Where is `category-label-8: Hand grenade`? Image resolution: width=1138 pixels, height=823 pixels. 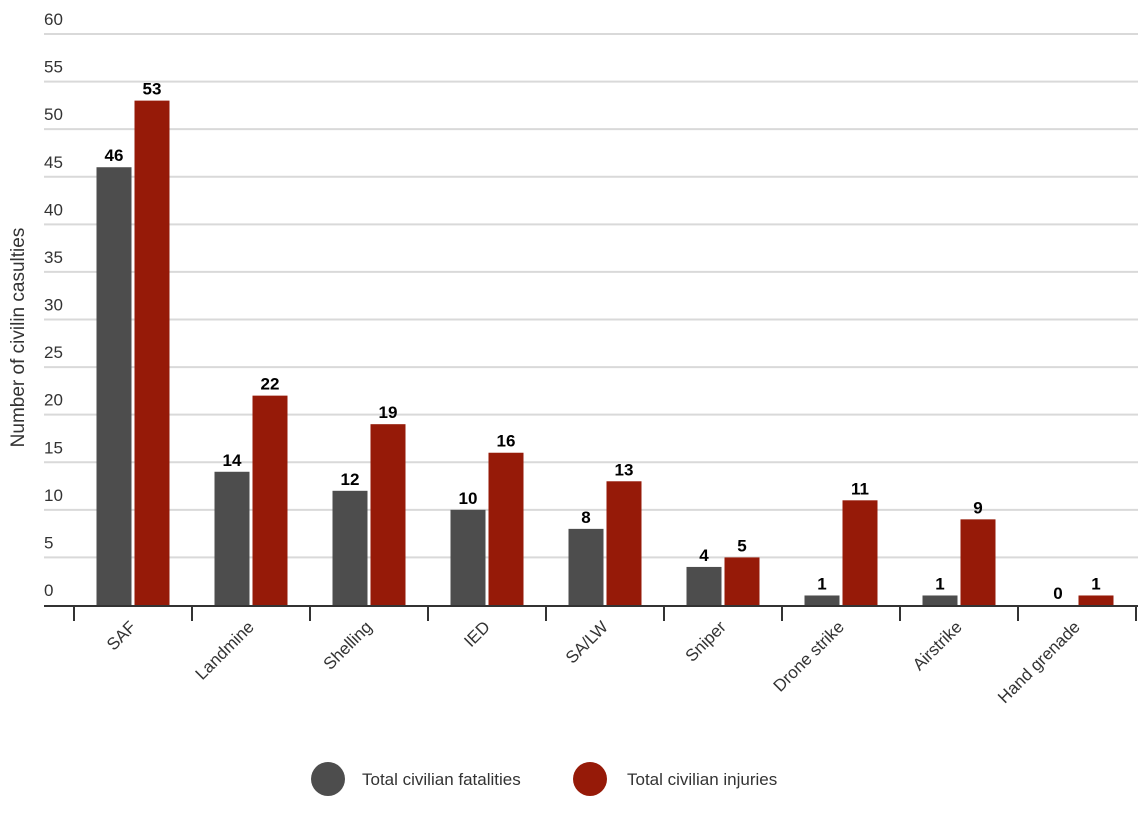 category-label-8: Hand grenade is located at coordinates (1039, 662).